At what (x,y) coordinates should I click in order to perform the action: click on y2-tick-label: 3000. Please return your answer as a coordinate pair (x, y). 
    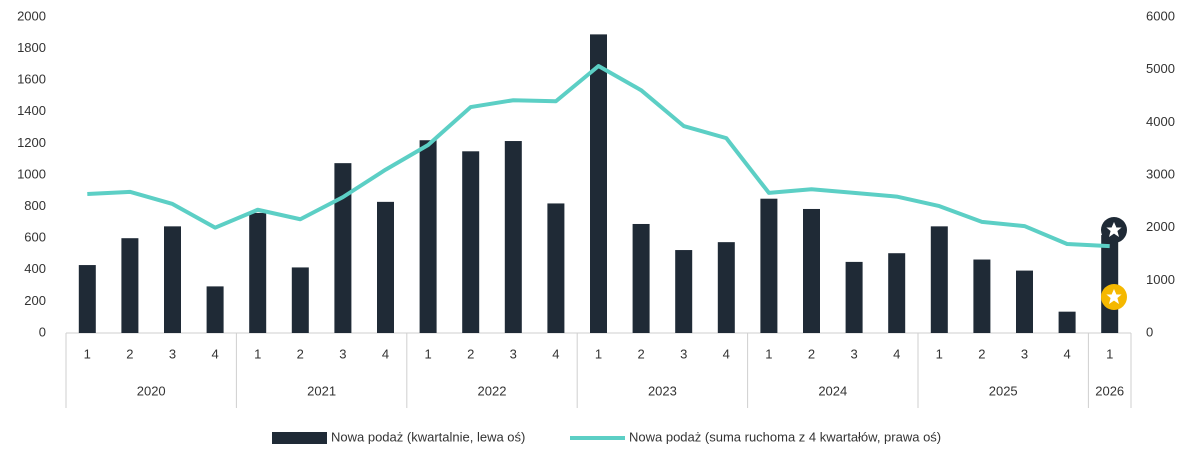
    Looking at the image, I should click on (1160, 173).